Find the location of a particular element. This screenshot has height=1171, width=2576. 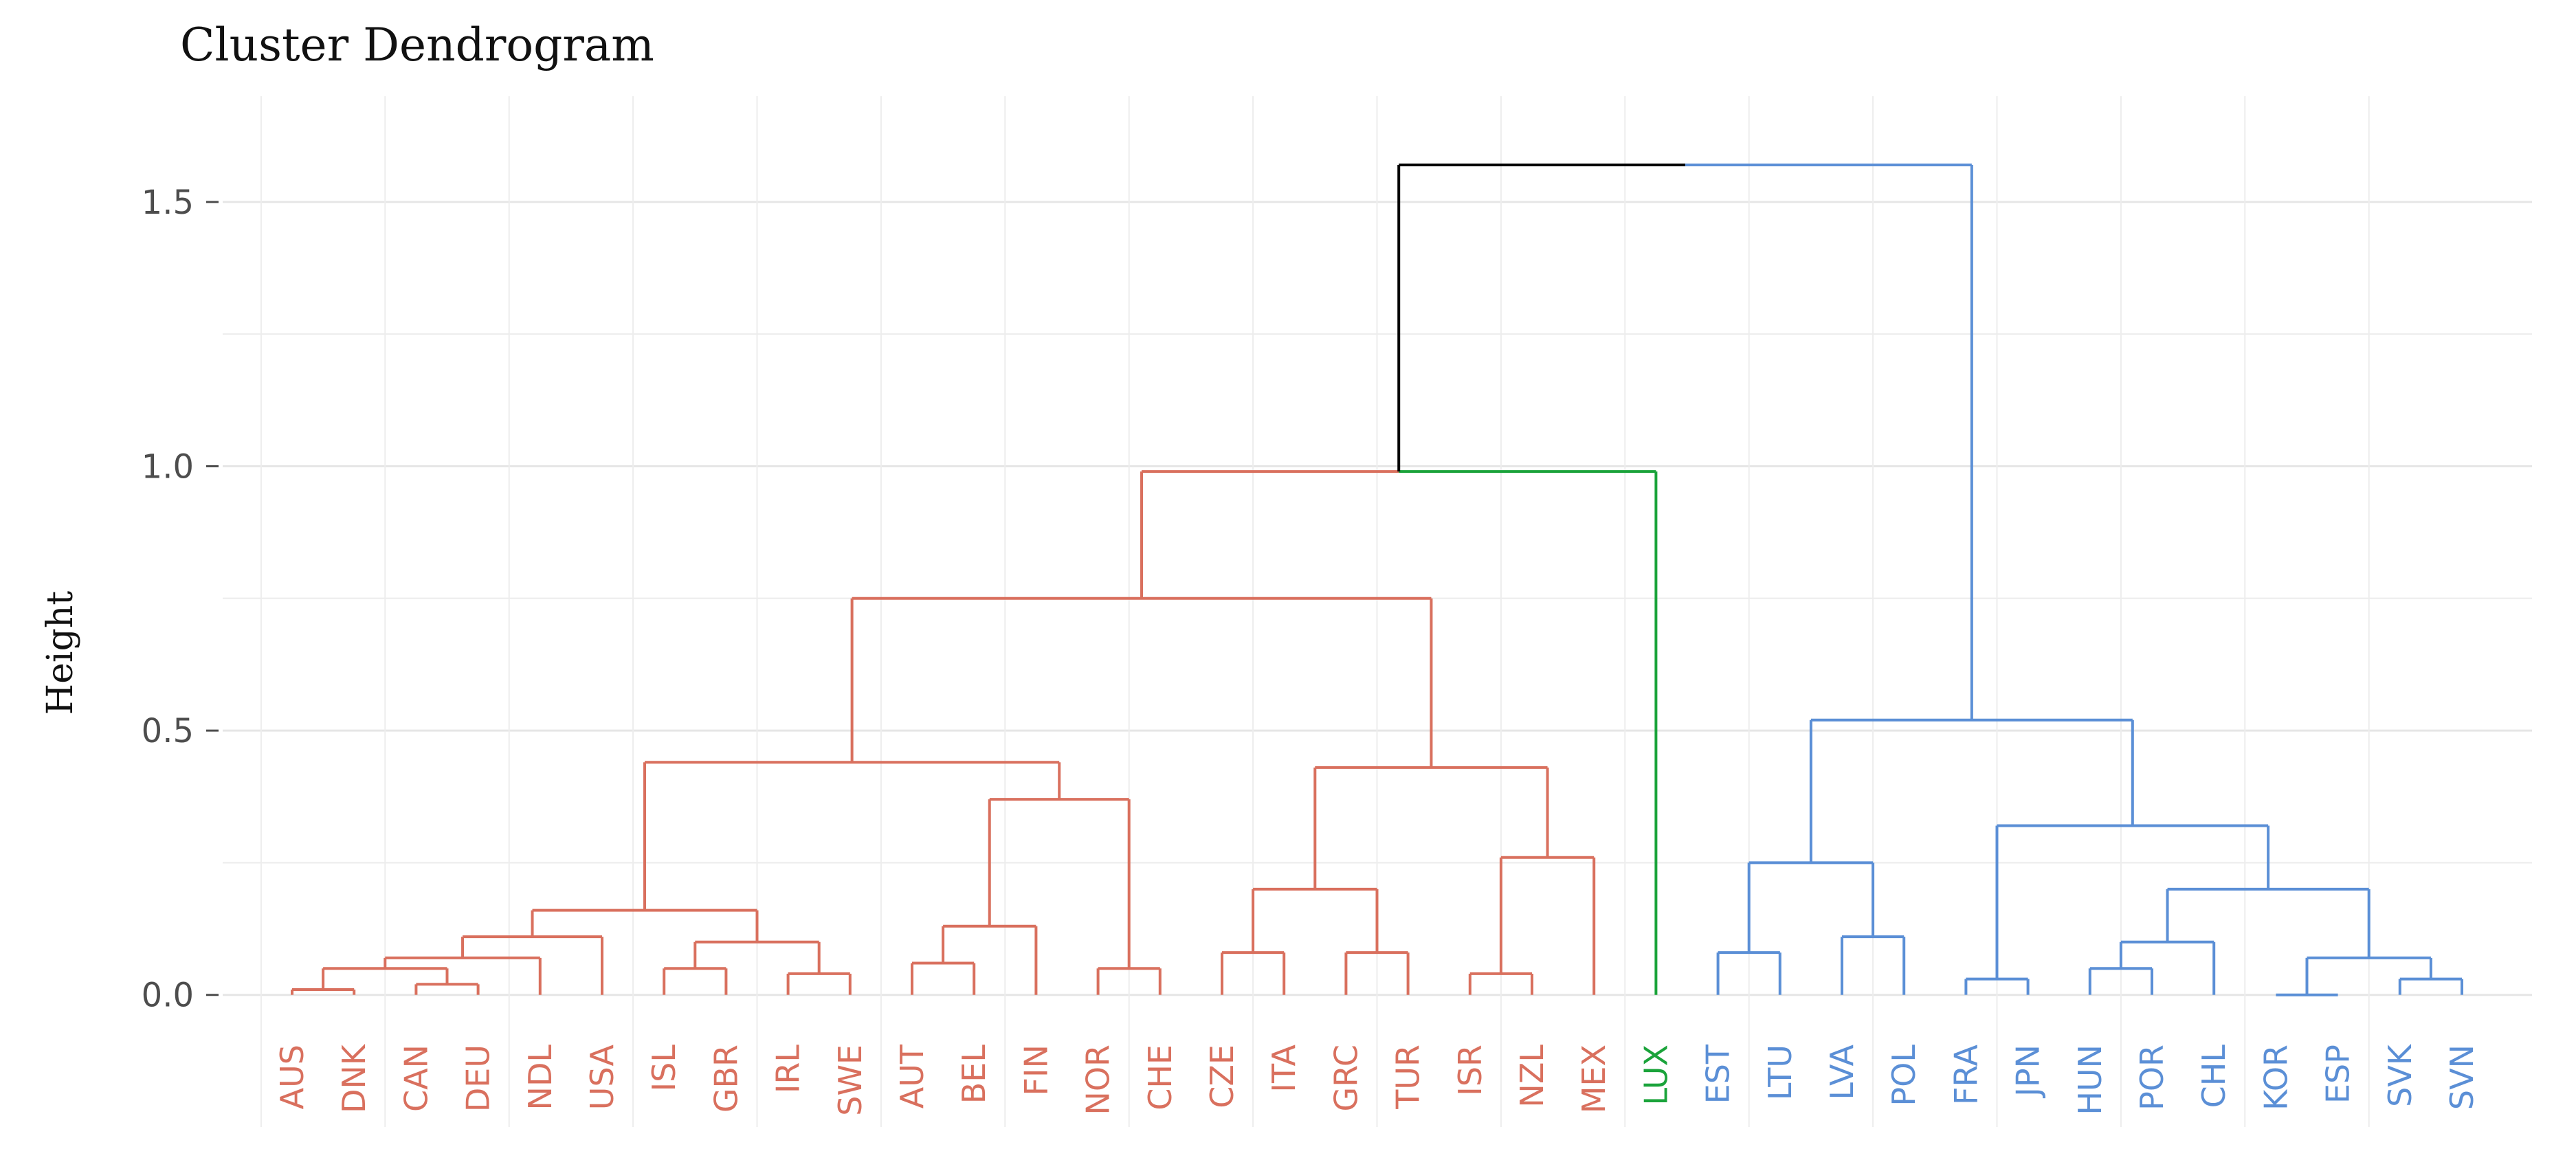

leaf-label-chl: CHL is located at coordinates (2213, 1076).